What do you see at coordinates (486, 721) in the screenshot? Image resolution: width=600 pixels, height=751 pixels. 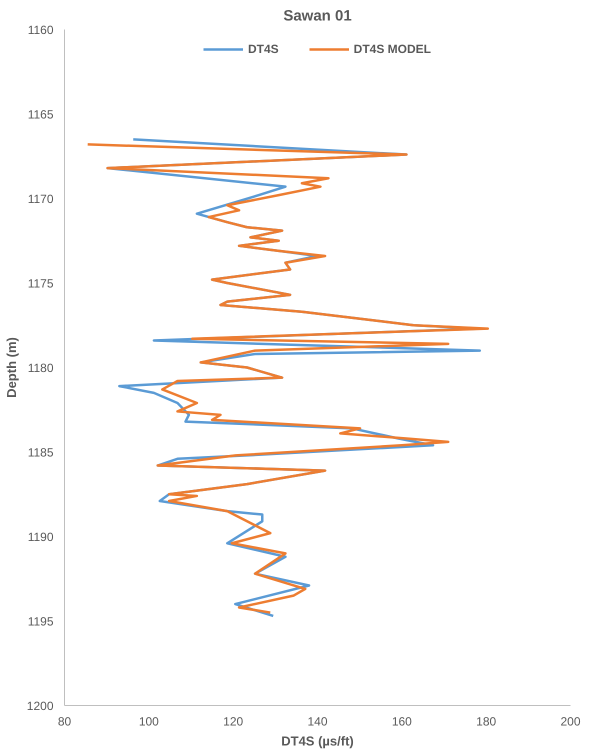 I see `x-tick-label: 180` at bounding box center [486, 721].